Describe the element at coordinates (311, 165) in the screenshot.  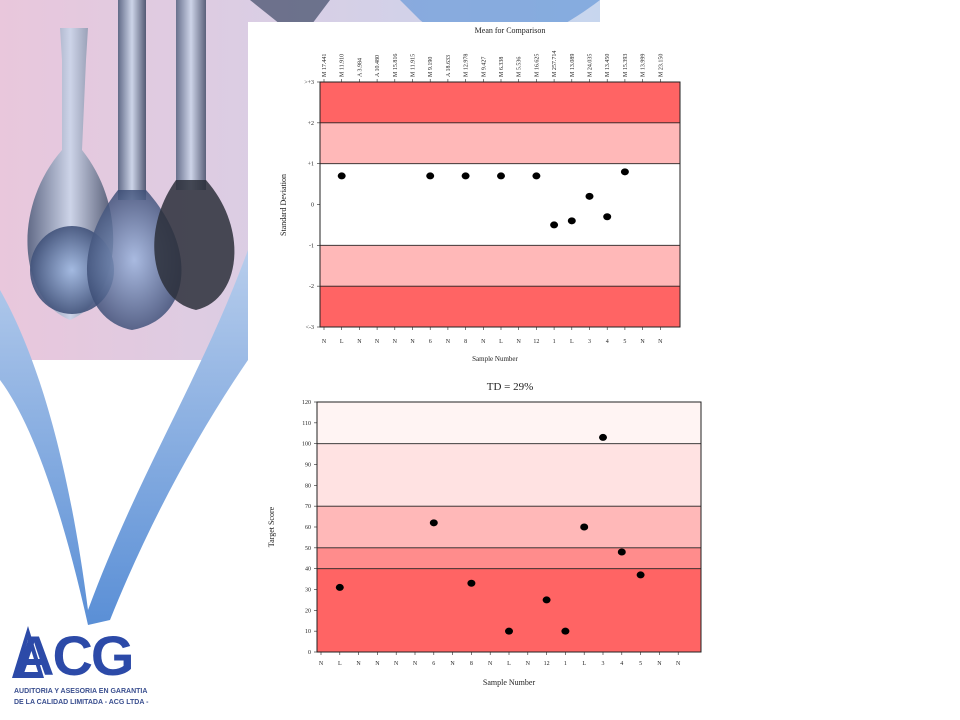
I see `y-tick-label: +1` at that location.